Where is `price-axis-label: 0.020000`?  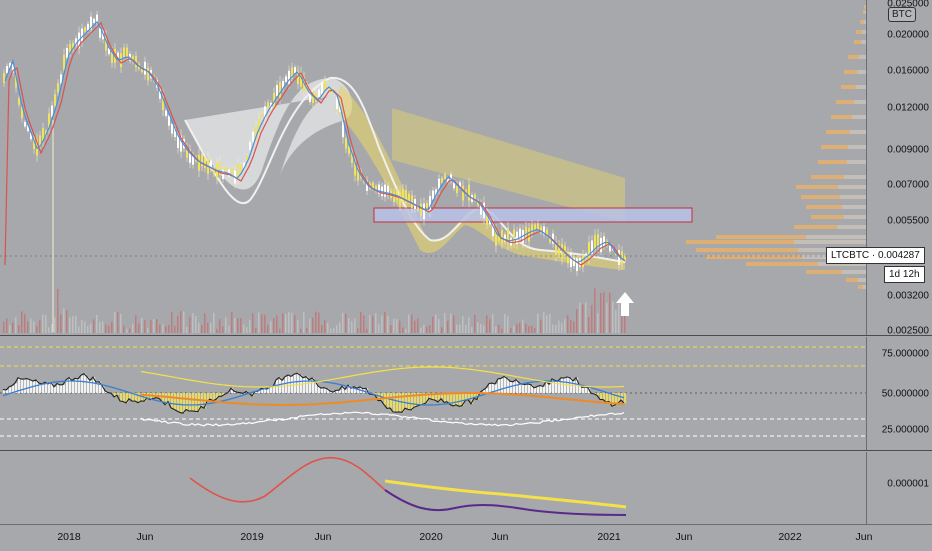
price-axis-label: 0.020000 is located at coordinates (908, 35).